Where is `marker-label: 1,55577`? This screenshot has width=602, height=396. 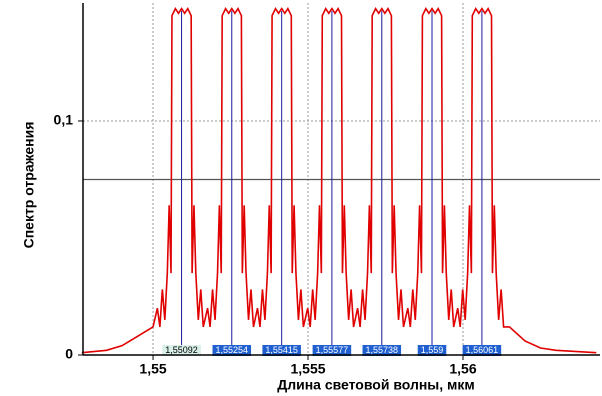 marker-label: 1,55577 is located at coordinates (332, 350).